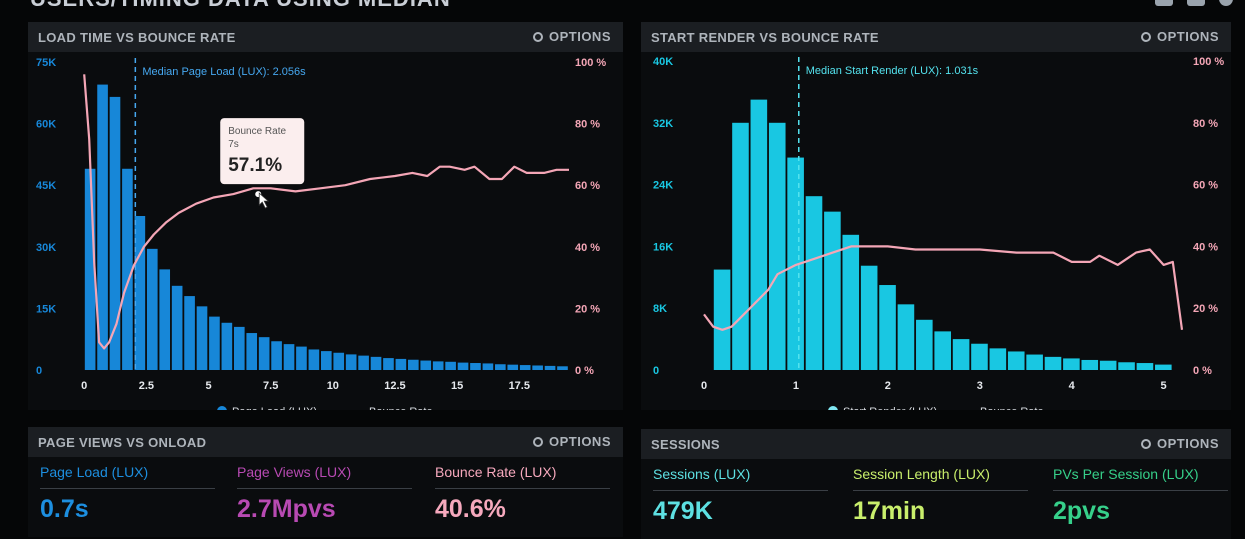 The width and height of the screenshot is (1245, 539). I want to click on y-left-tick-label: 40K, so click(663, 62).